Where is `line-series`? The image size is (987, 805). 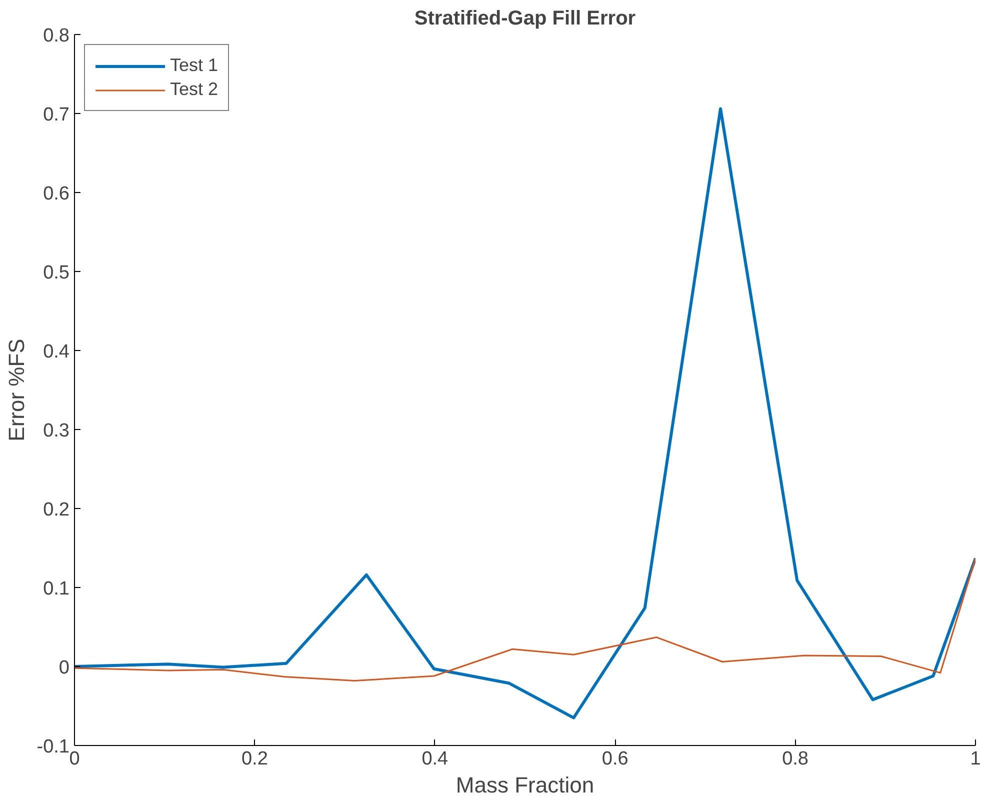
line-series is located at coordinates (525, 620).